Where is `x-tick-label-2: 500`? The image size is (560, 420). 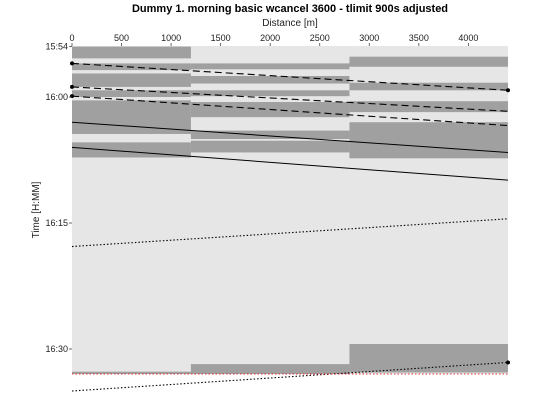 x-tick-label-2: 500 is located at coordinates (121, 38).